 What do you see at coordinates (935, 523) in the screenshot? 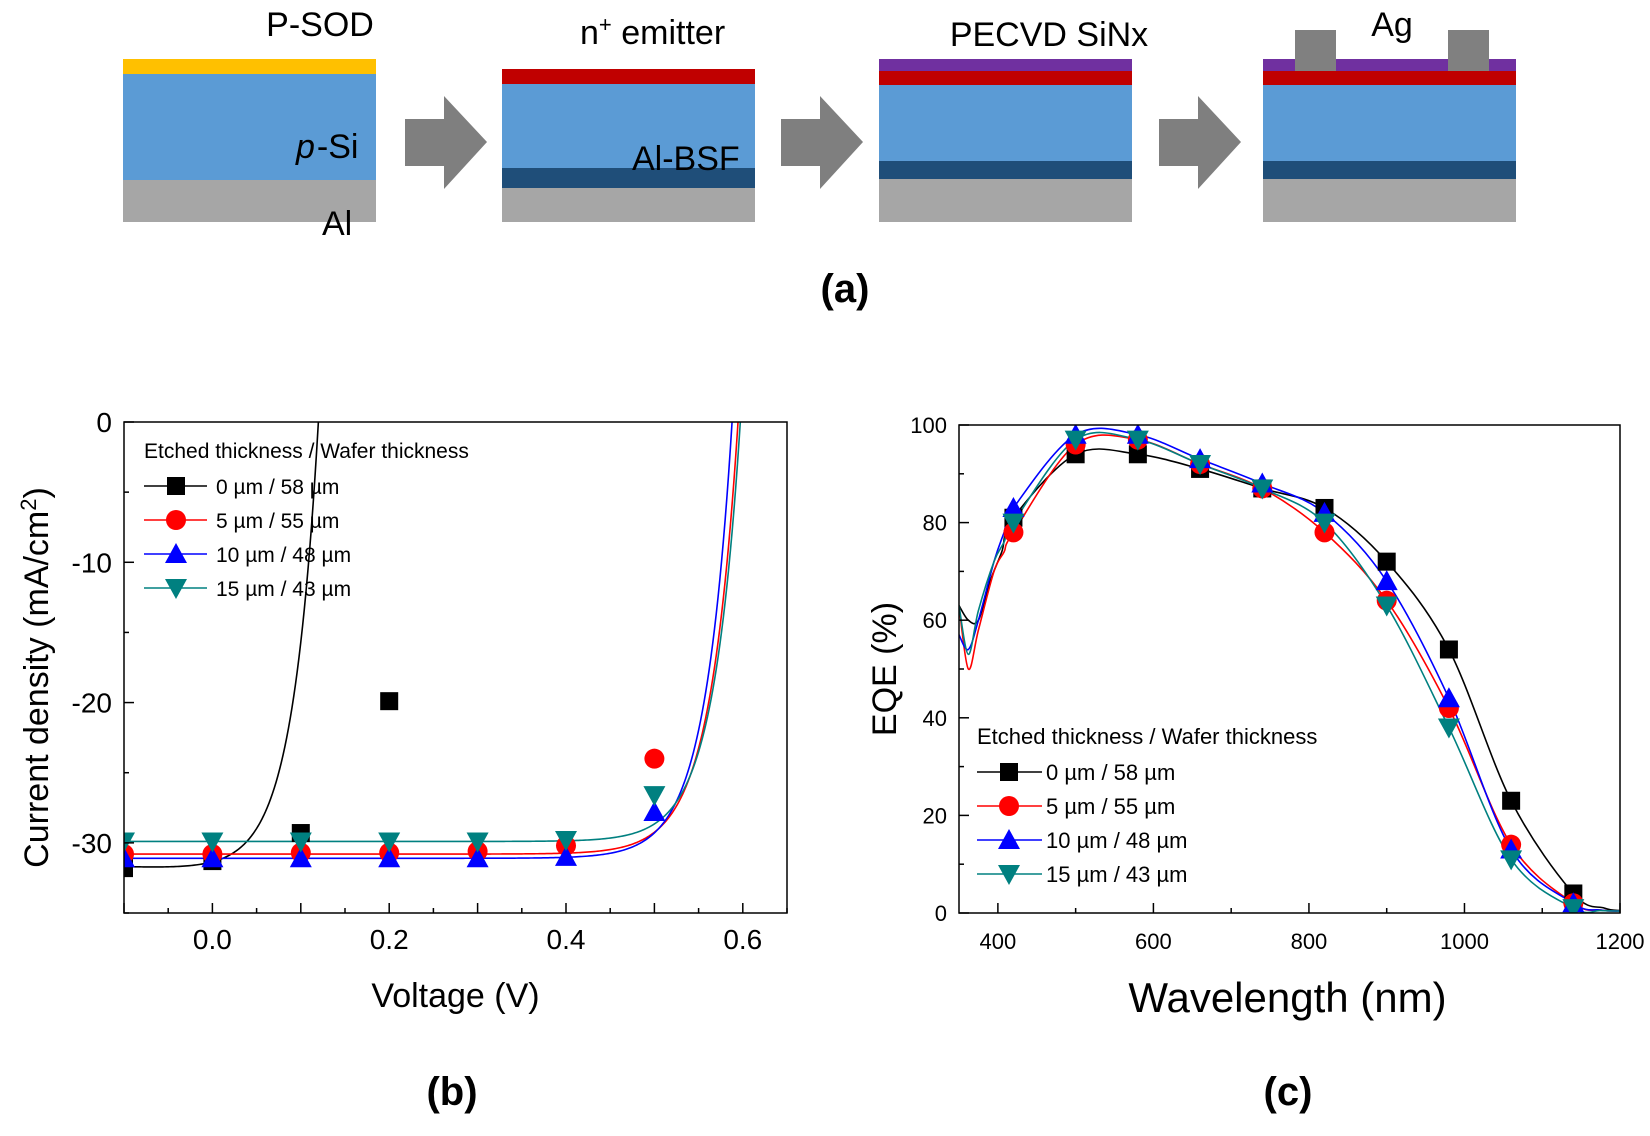
I see `y-tick-label: 80` at bounding box center [935, 523].